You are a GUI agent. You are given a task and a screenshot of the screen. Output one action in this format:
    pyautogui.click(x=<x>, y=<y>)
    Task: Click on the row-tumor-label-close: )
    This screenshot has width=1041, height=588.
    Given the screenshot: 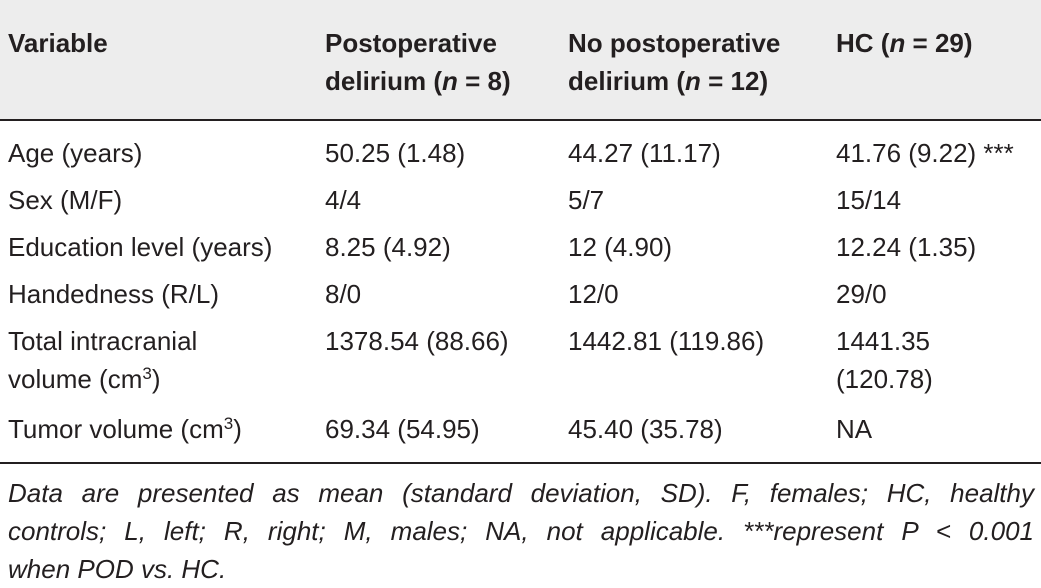 What is the action you would take?
    pyautogui.click(x=237, y=429)
    